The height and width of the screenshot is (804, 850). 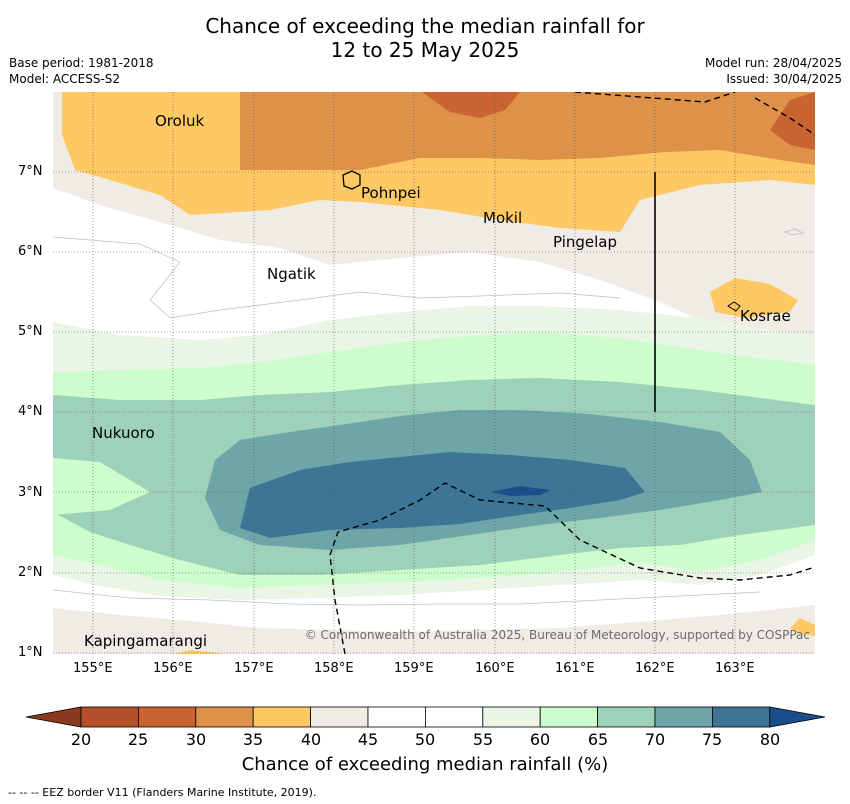 I want to click on lat-label-2n: 2°N, so click(x=30, y=572).